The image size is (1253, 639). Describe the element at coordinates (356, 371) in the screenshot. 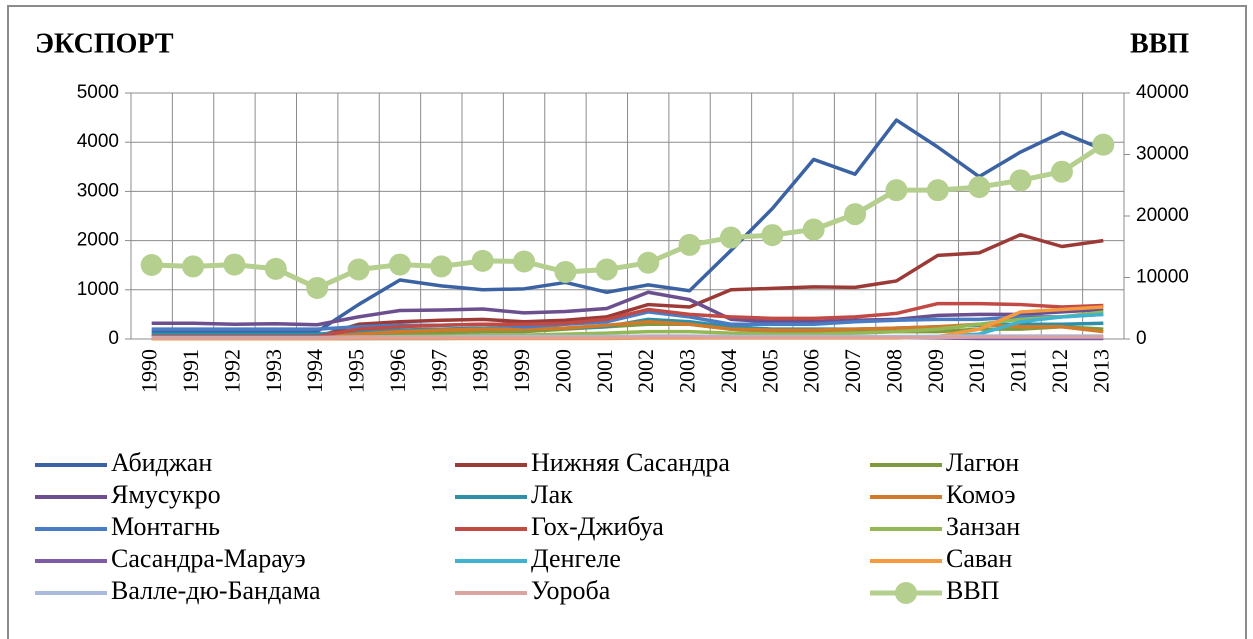

I see `x-tick-label: 1995` at that location.